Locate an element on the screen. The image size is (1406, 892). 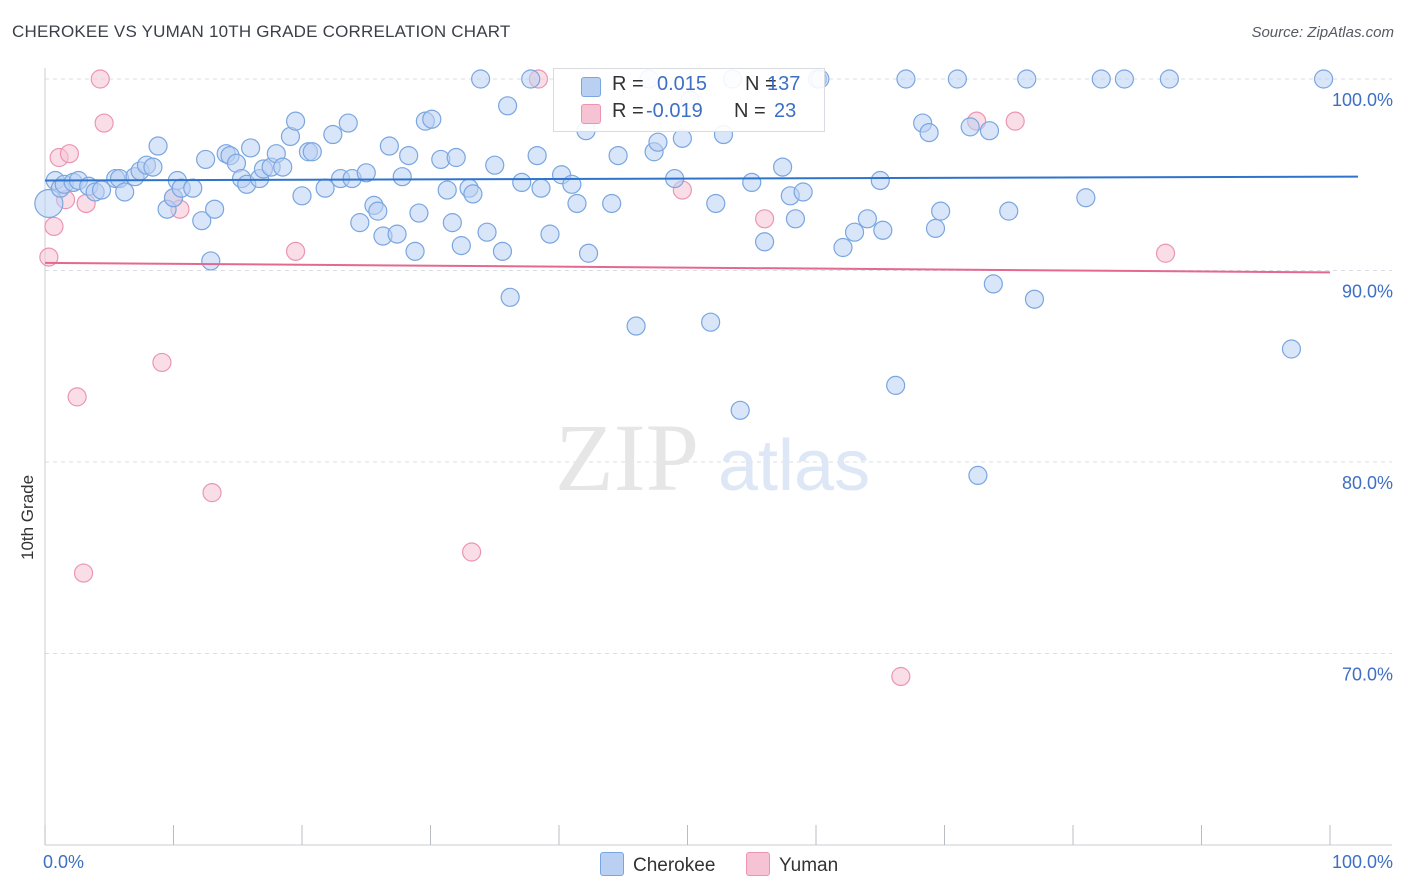
stats-legend: R = 0.015 N = 137 R = -0.019 N = 23 is located at coordinates (689, 100).